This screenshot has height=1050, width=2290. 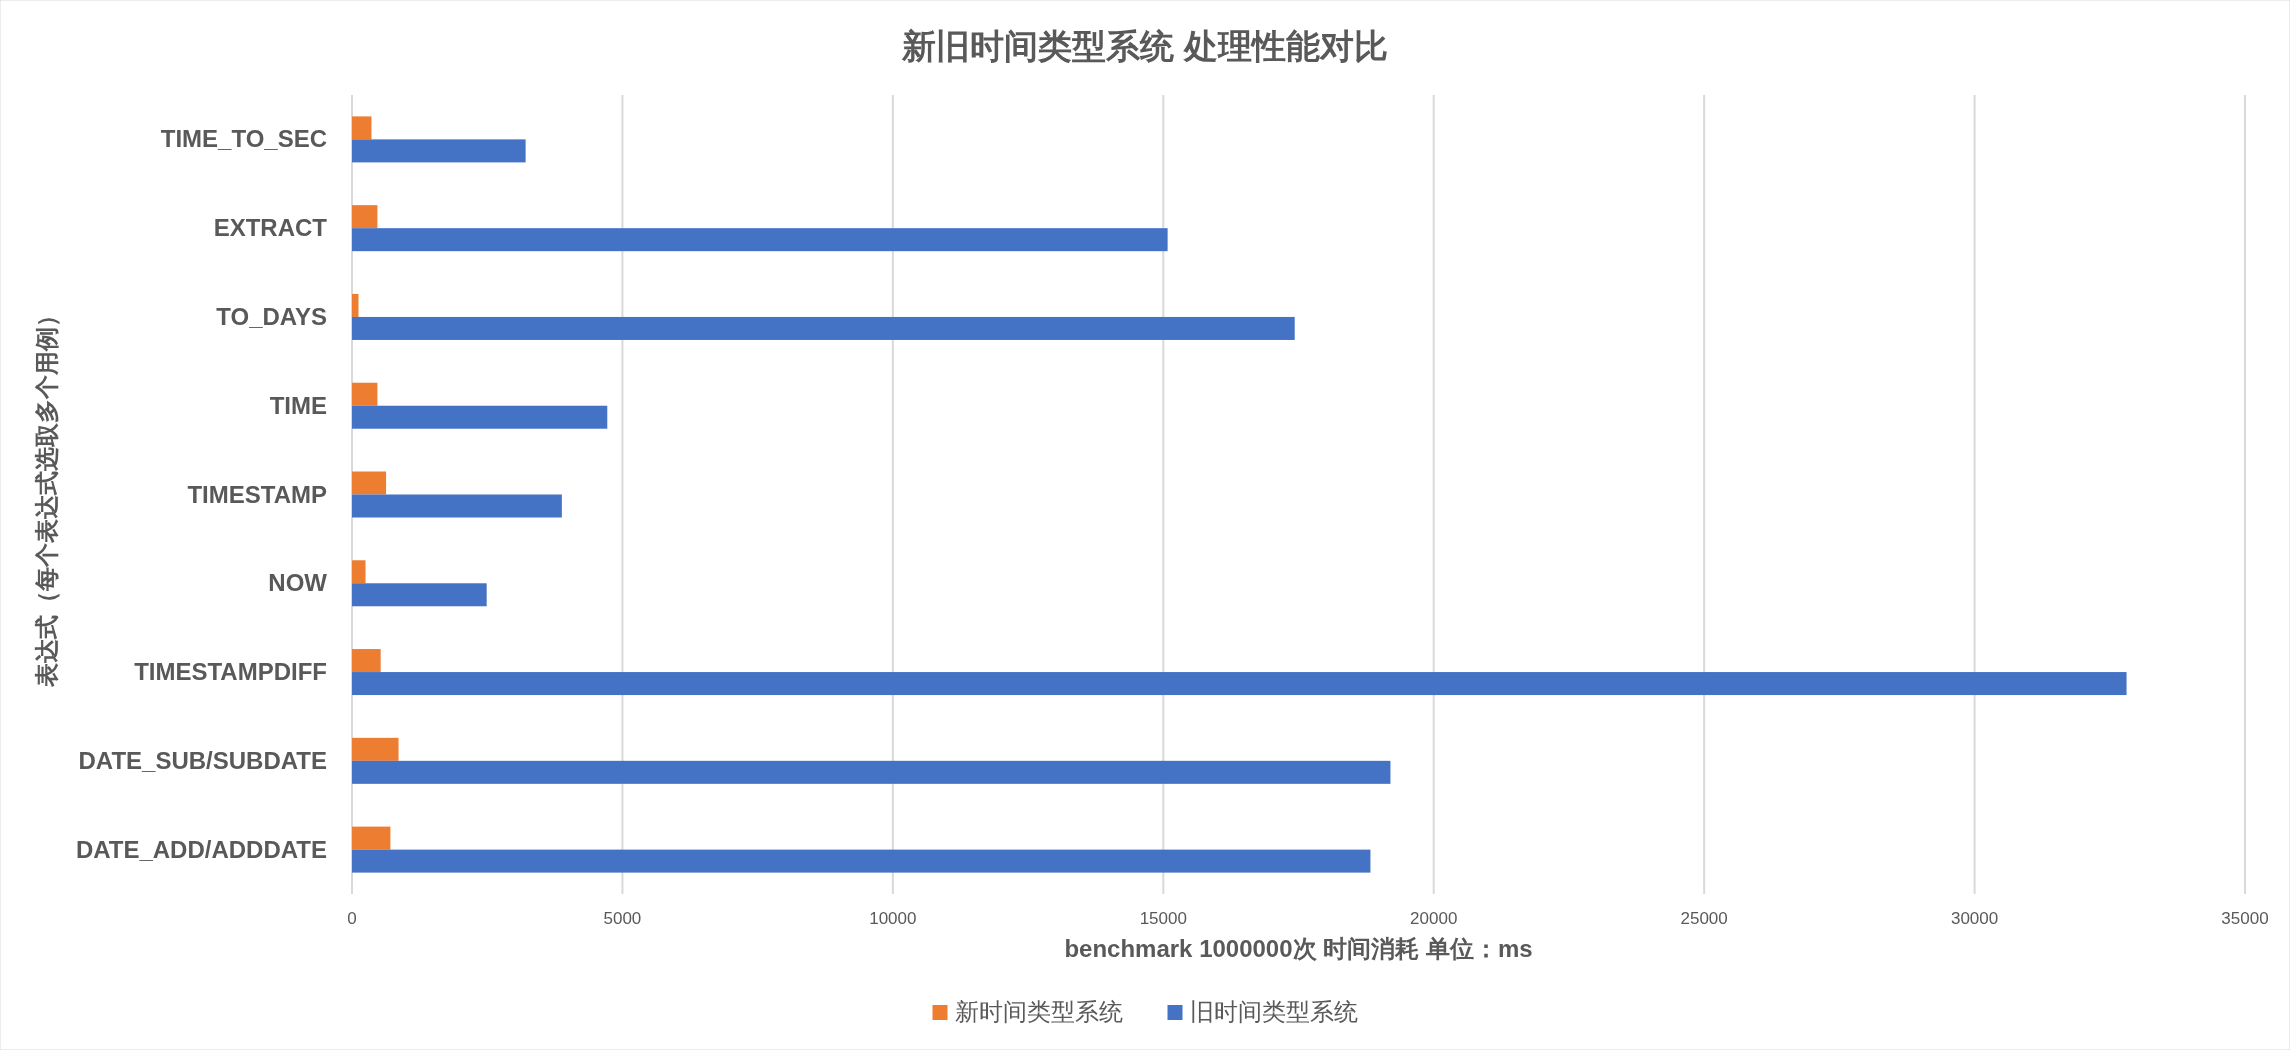 What do you see at coordinates (1434, 918) in the screenshot?
I see `x-tick-label: 20000` at bounding box center [1434, 918].